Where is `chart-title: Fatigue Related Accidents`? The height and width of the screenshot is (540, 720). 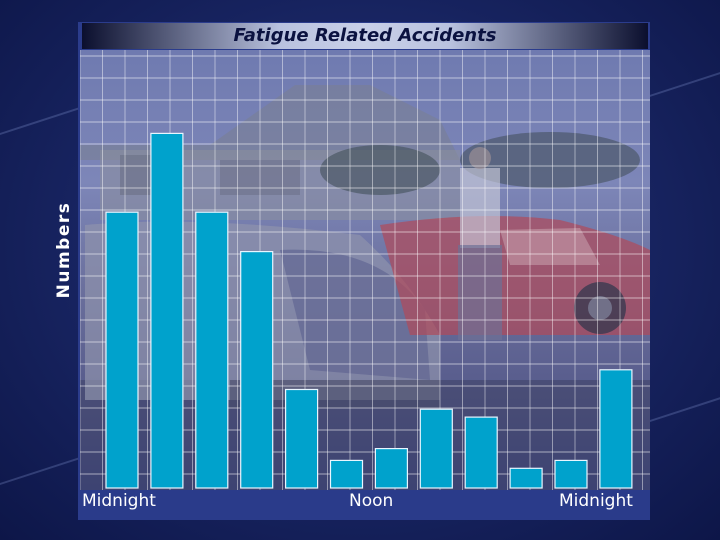
chart-title: Fatigue Related Accidents is located at coordinates (365, 35).